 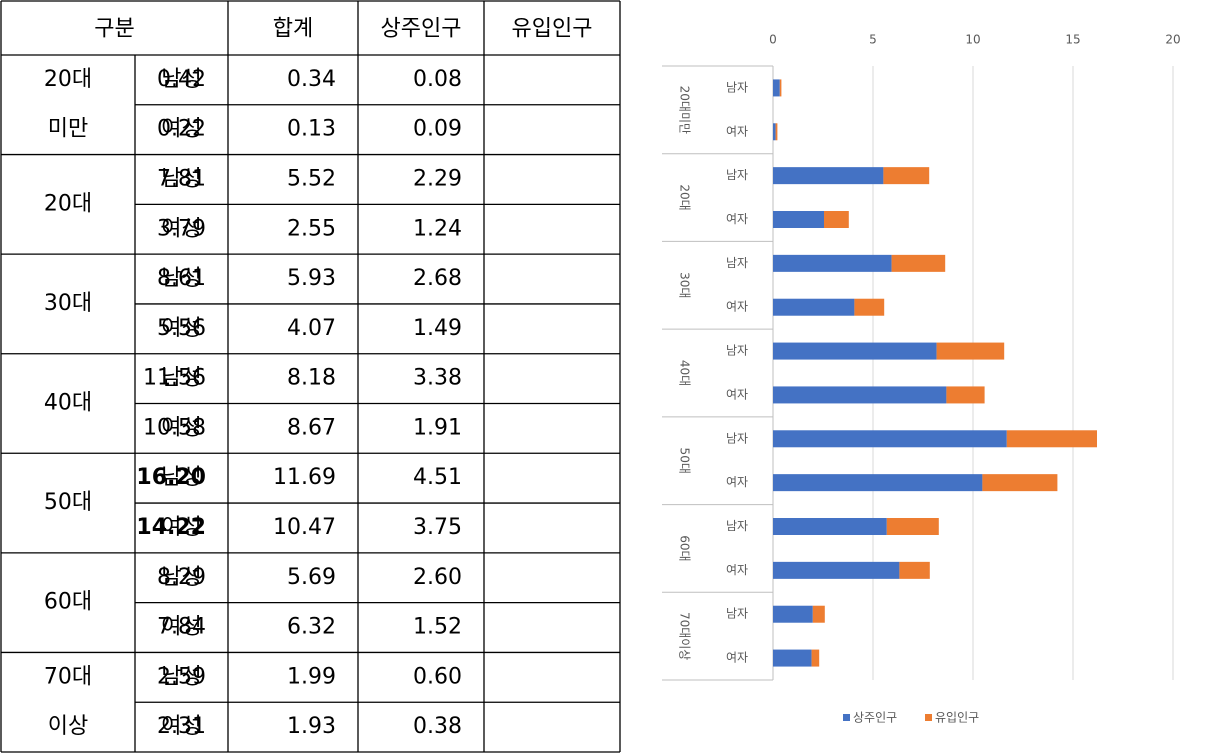 What do you see at coordinates (311, 427) in the screenshot?
I see `table-value: 8.67` at bounding box center [311, 427].